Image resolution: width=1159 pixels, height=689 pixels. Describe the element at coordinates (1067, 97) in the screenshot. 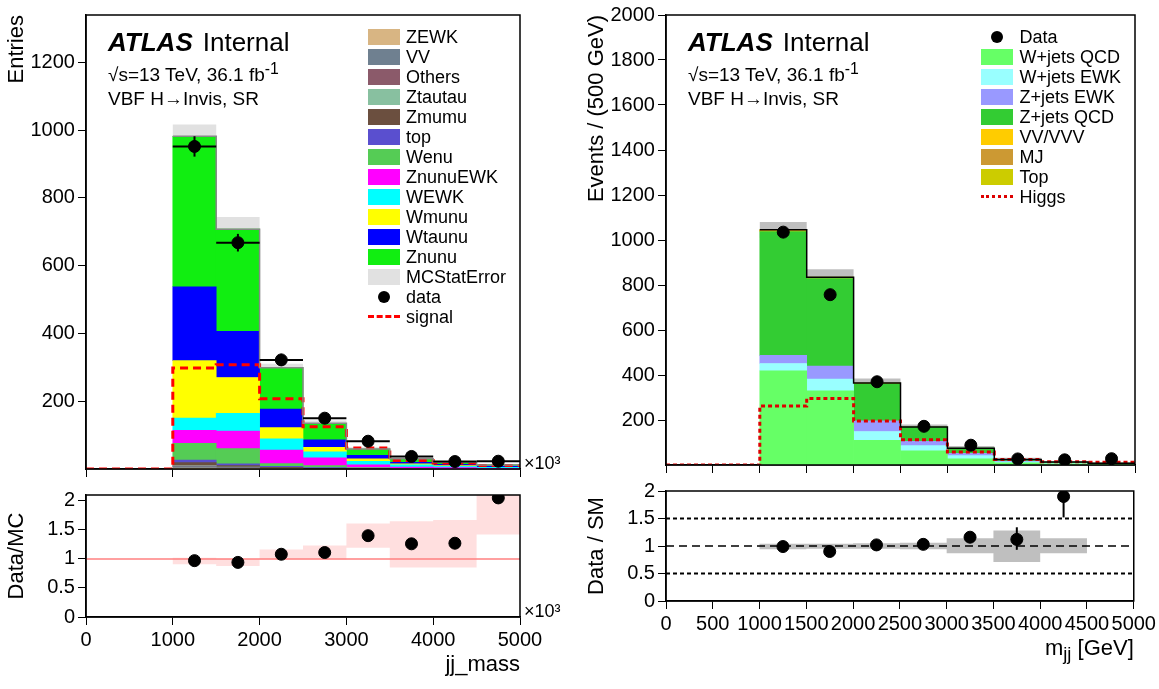

I see `legend-label: Z+jets EWK` at that location.